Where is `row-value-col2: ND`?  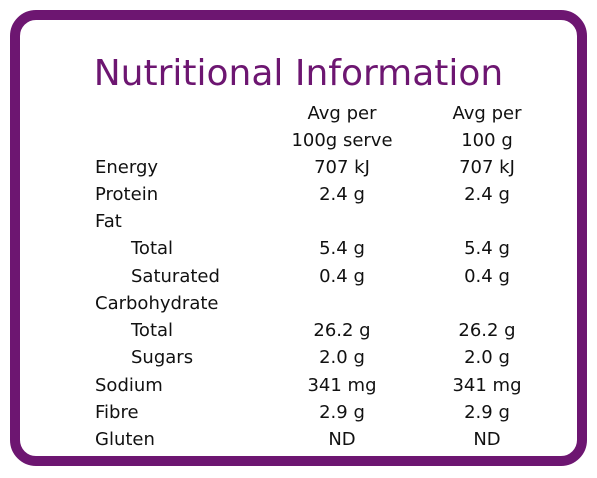 row-value-col2: ND is located at coordinates (487, 439).